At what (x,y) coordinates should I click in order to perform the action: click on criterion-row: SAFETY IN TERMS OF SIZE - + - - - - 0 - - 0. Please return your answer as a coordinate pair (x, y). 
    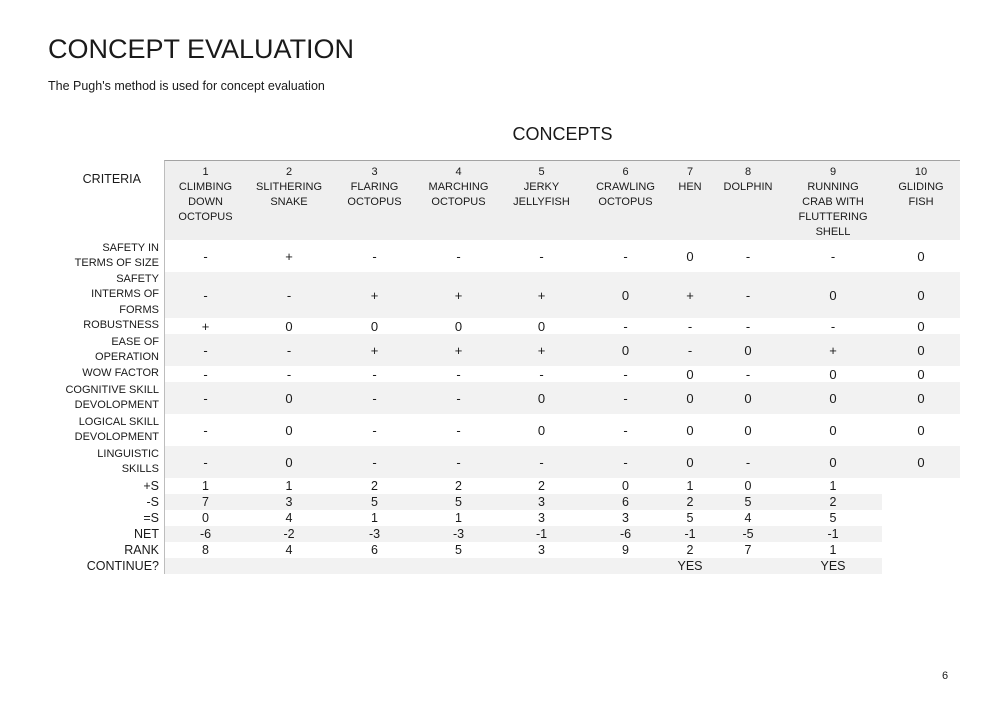
    Looking at the image, I should click on (480, 256).